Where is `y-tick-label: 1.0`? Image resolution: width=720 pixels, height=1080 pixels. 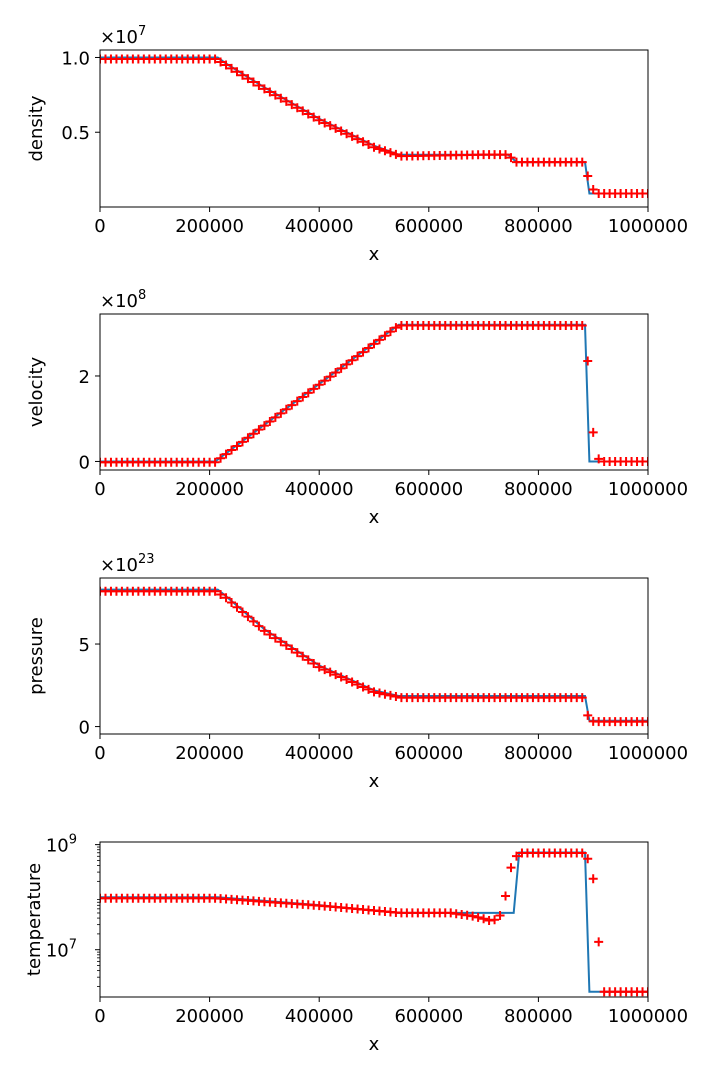 y-tick-label: 1.0 is located at coordinates (75, 58).